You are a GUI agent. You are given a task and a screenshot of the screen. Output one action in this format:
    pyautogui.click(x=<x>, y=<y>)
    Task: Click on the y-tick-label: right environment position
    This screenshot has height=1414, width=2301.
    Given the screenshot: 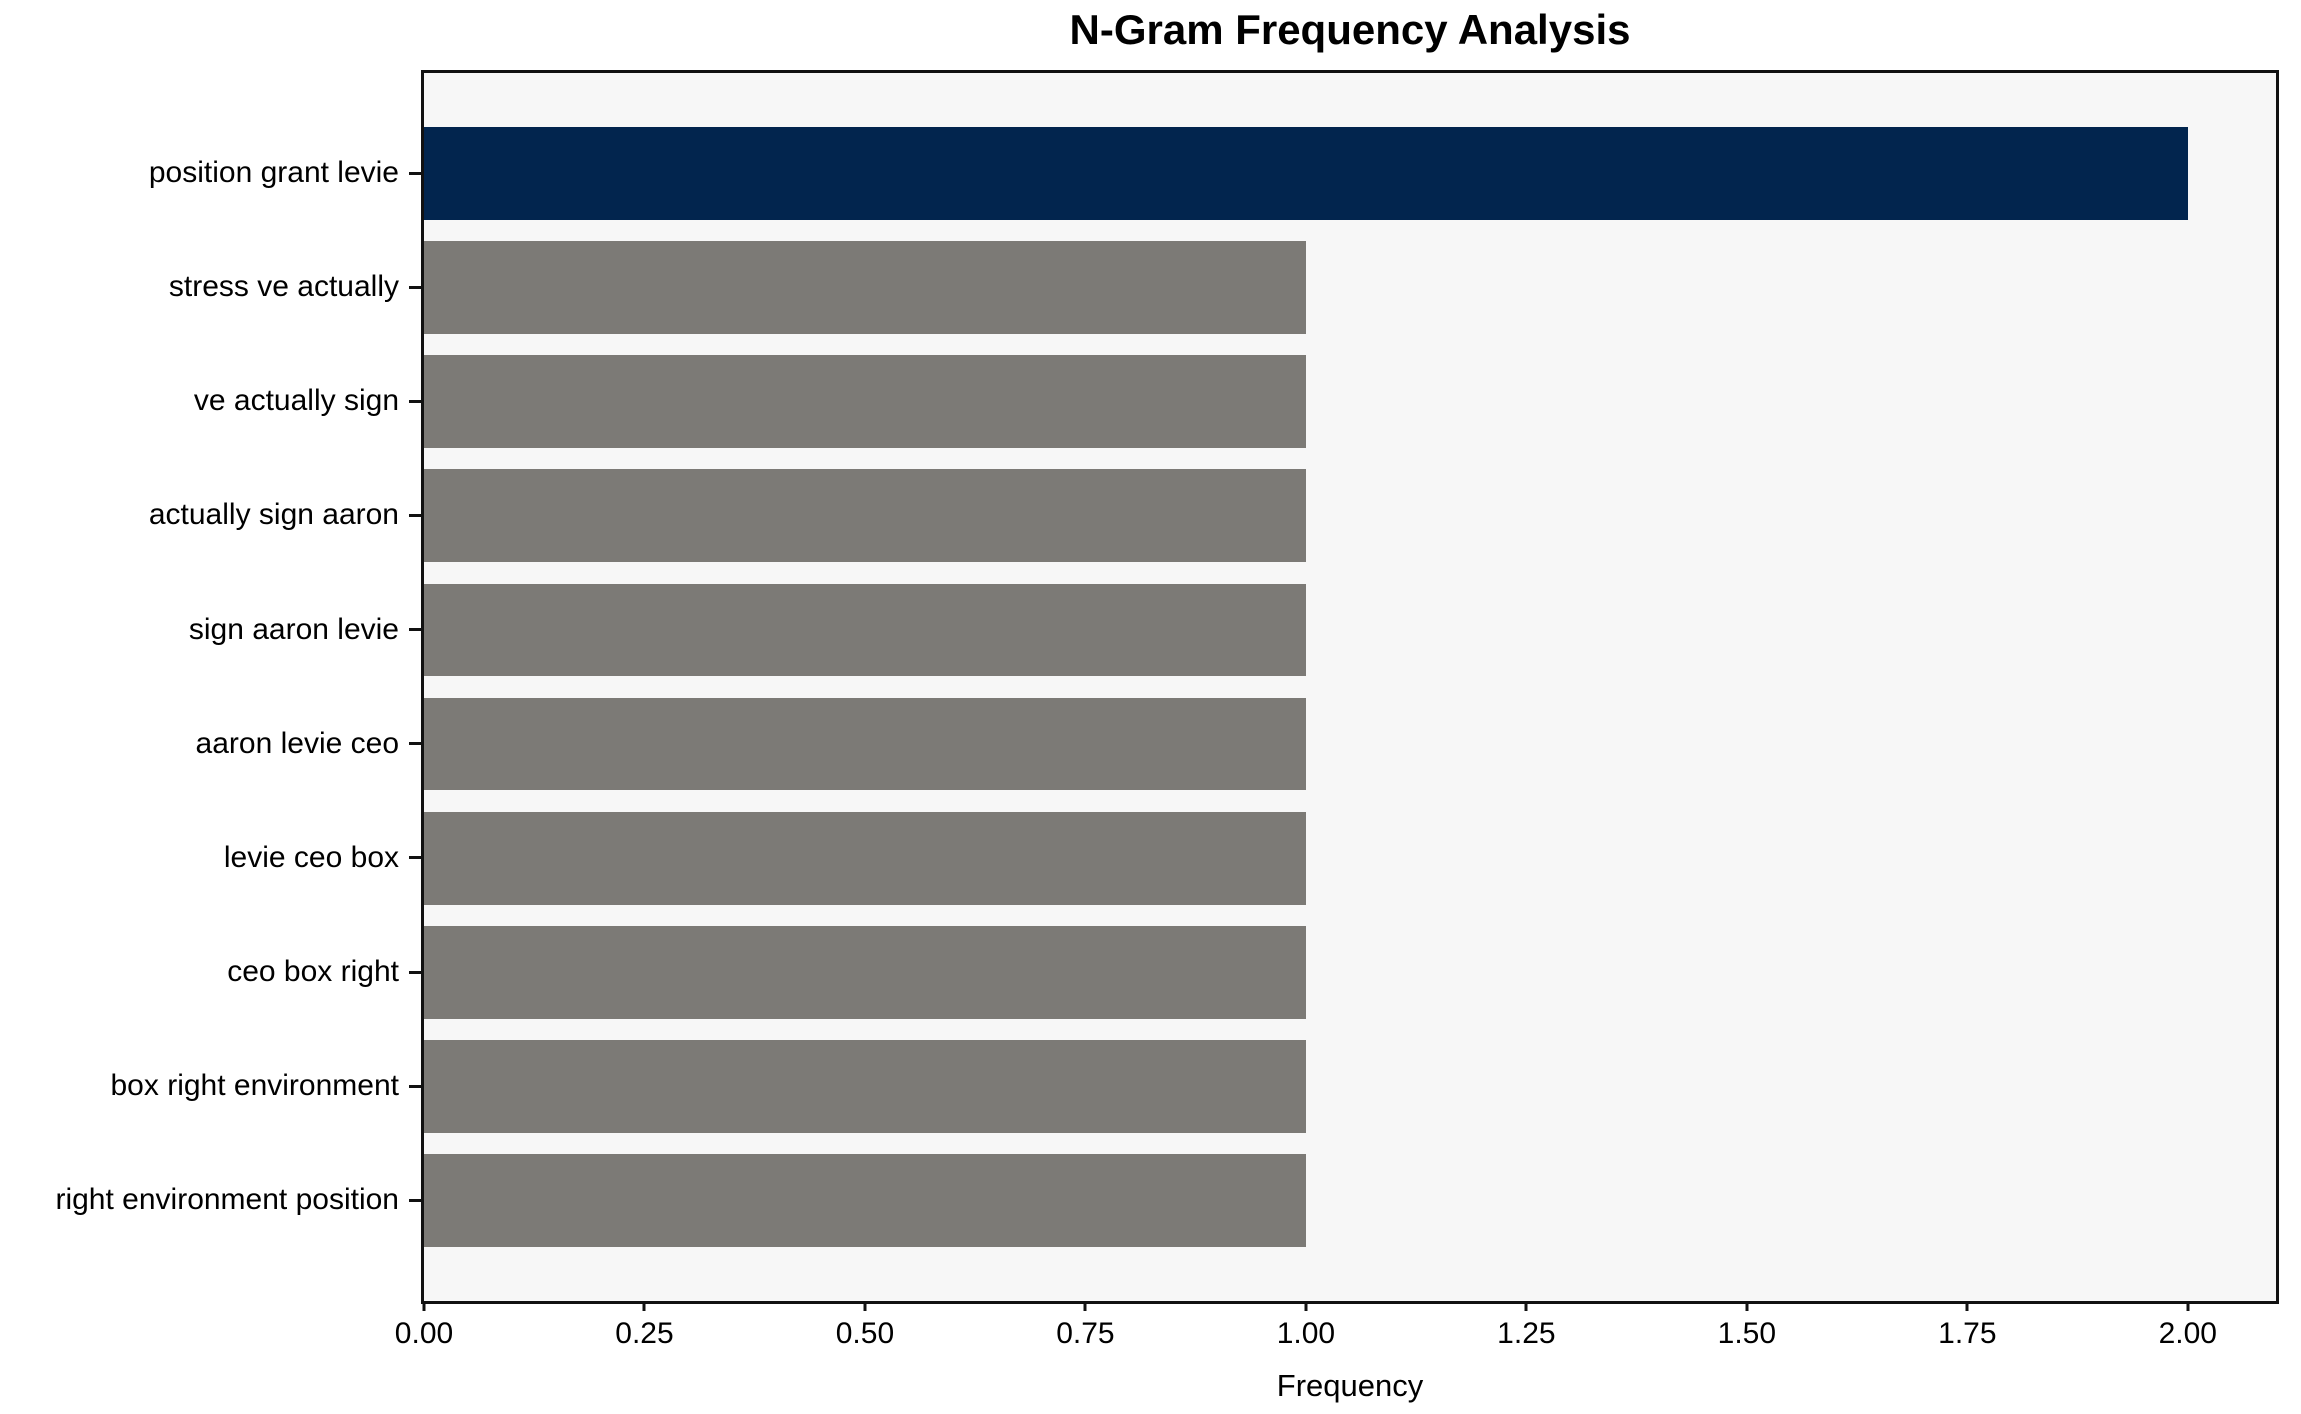 What is the action you would take?
    pyautogui.click(x=227, y=1200)
    